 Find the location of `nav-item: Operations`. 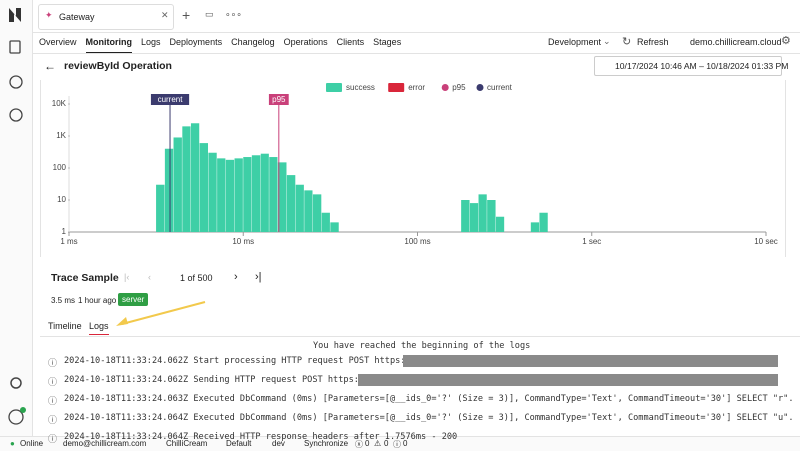

nav-item: Operations is located at coordinates (305, 42).